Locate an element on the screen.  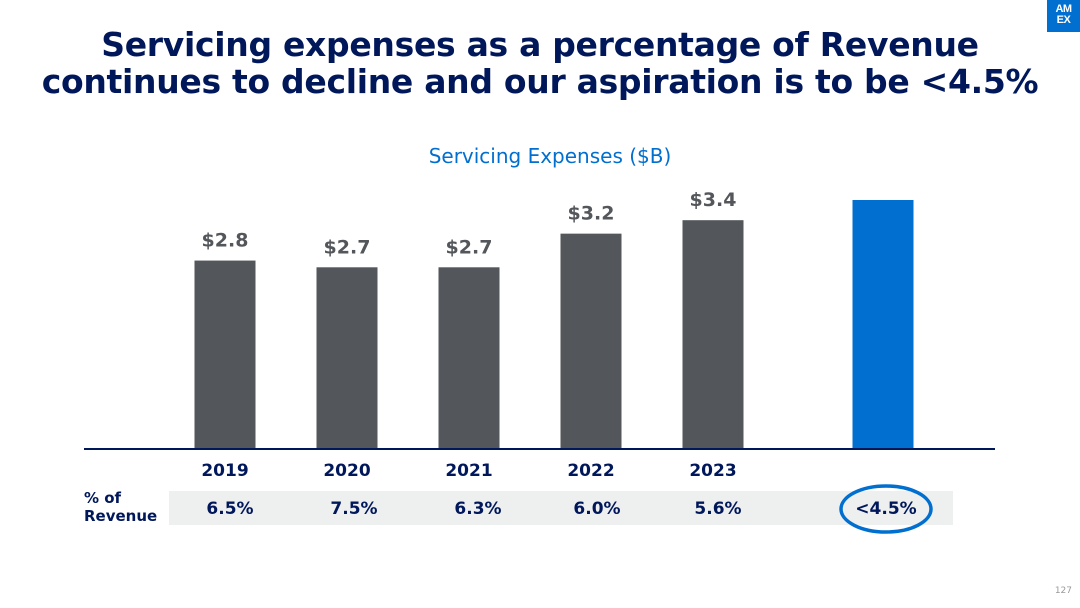
value-label-2021: $2.7 is located at coordinates (469, 247).